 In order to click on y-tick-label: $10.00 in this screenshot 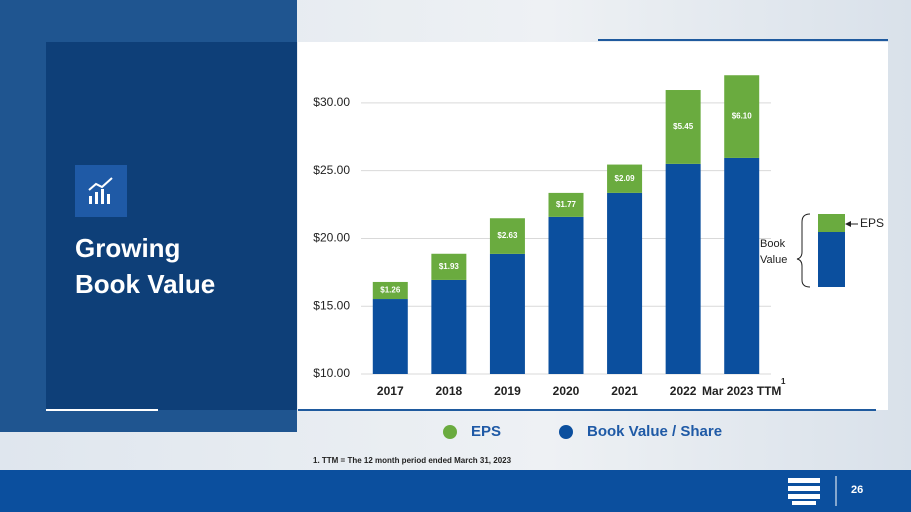, I will do `click(331, 373)`.